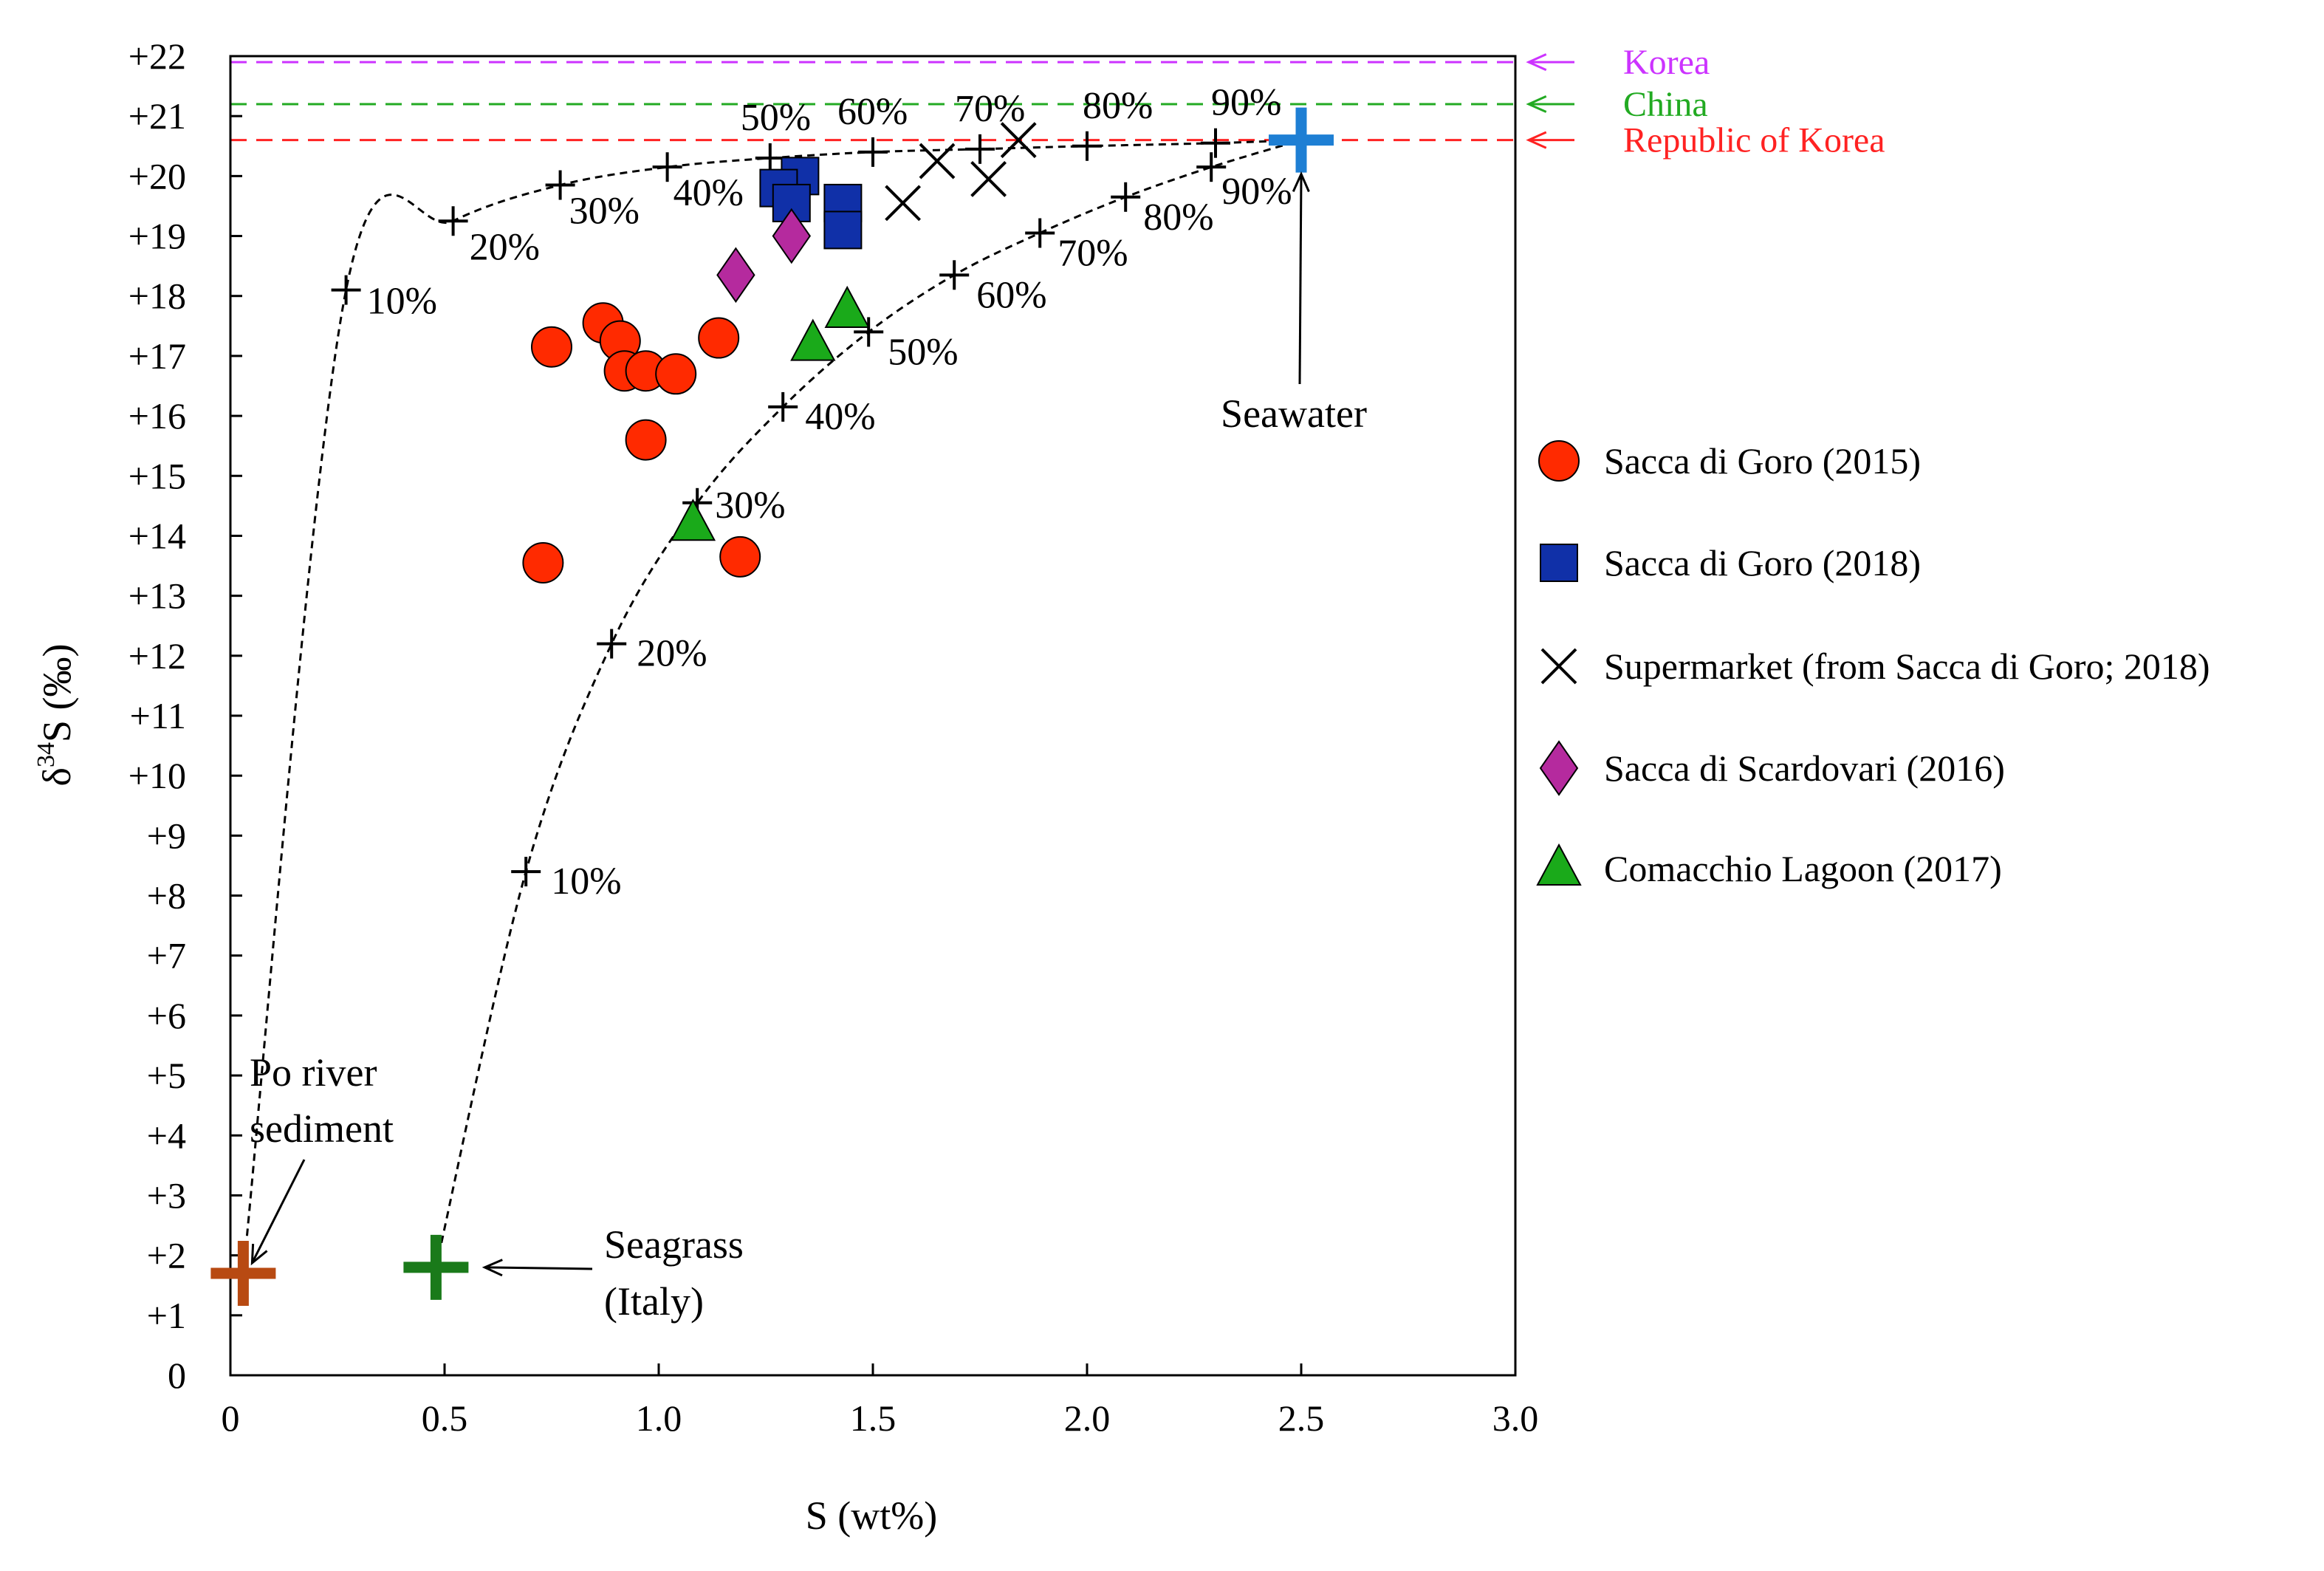  Describe the element at coordinates (166, 1315) in the screenshot. I see `y-tick-label: +1` at that location.